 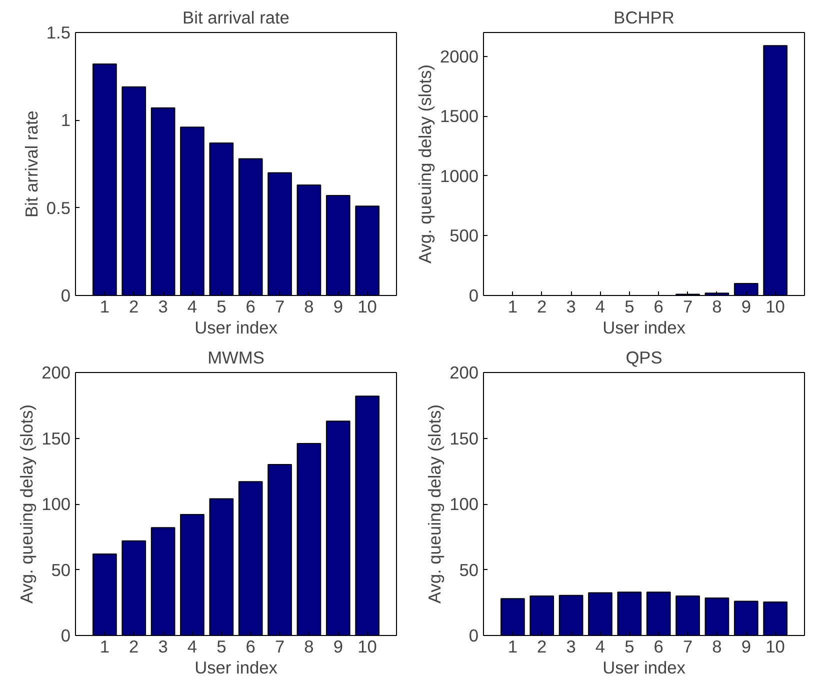 I want to click on chart-title: BCHPR, so click(x=644, y=18).